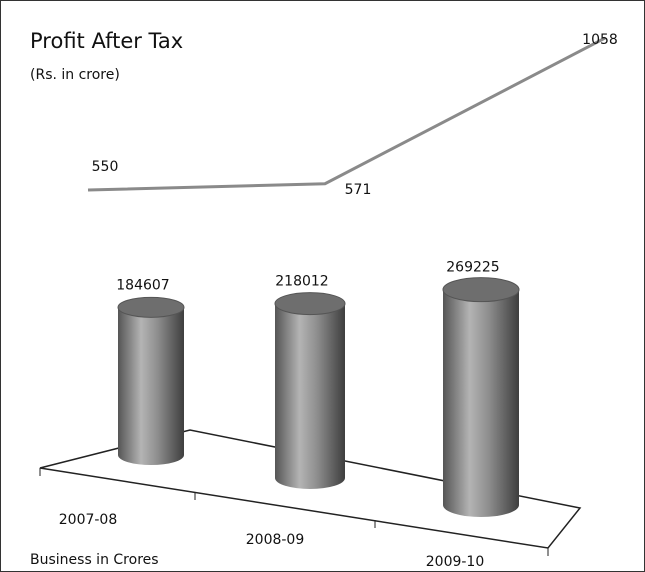  What do you see at coordinates (275, 540) in the screenshot?
I see `x-tick-label: 2008-09` at bounding box center [275, 540].